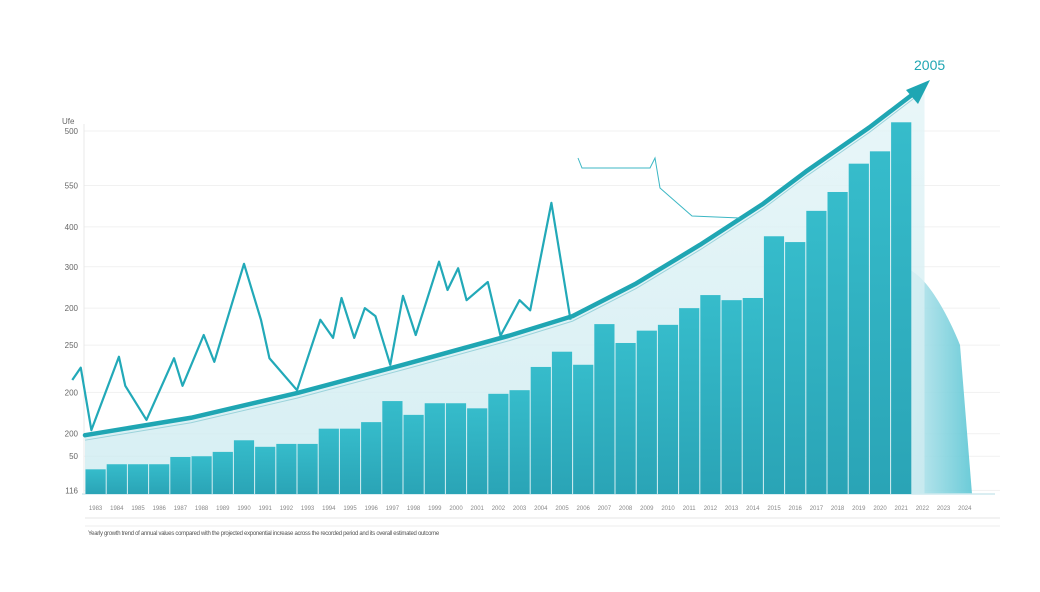 The height and width of the screenshot is (592, 1040). I want to click on x-tick-label: 2009, so click(647, 509).